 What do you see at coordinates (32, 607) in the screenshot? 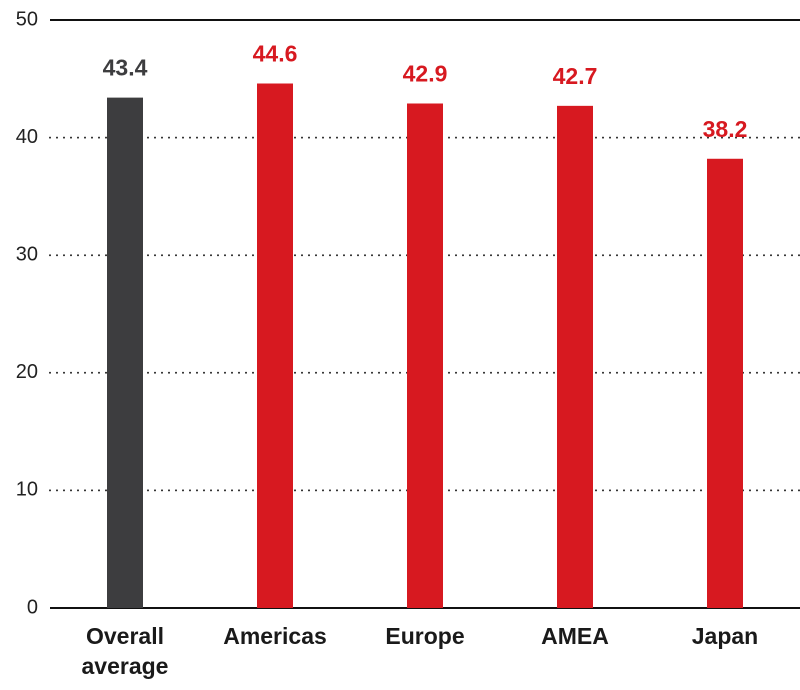
I see `y-tick-label: 0` at bounding box center [32, 607].